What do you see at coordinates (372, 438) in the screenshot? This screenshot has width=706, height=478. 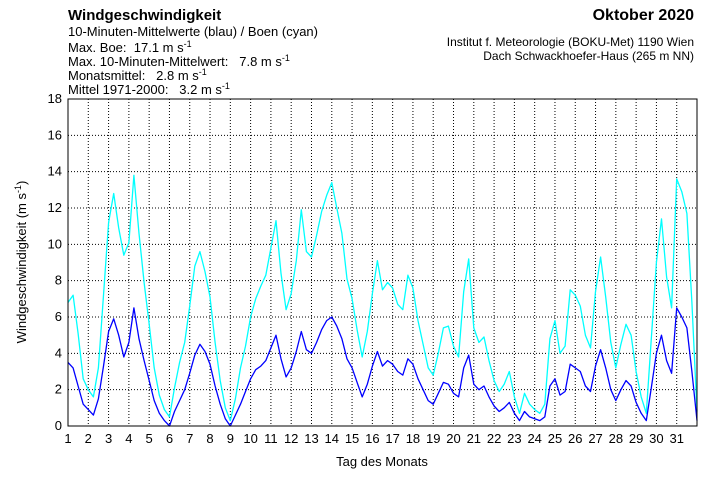 I see `x-tick-label: 16` at bounding box center [372, 438].